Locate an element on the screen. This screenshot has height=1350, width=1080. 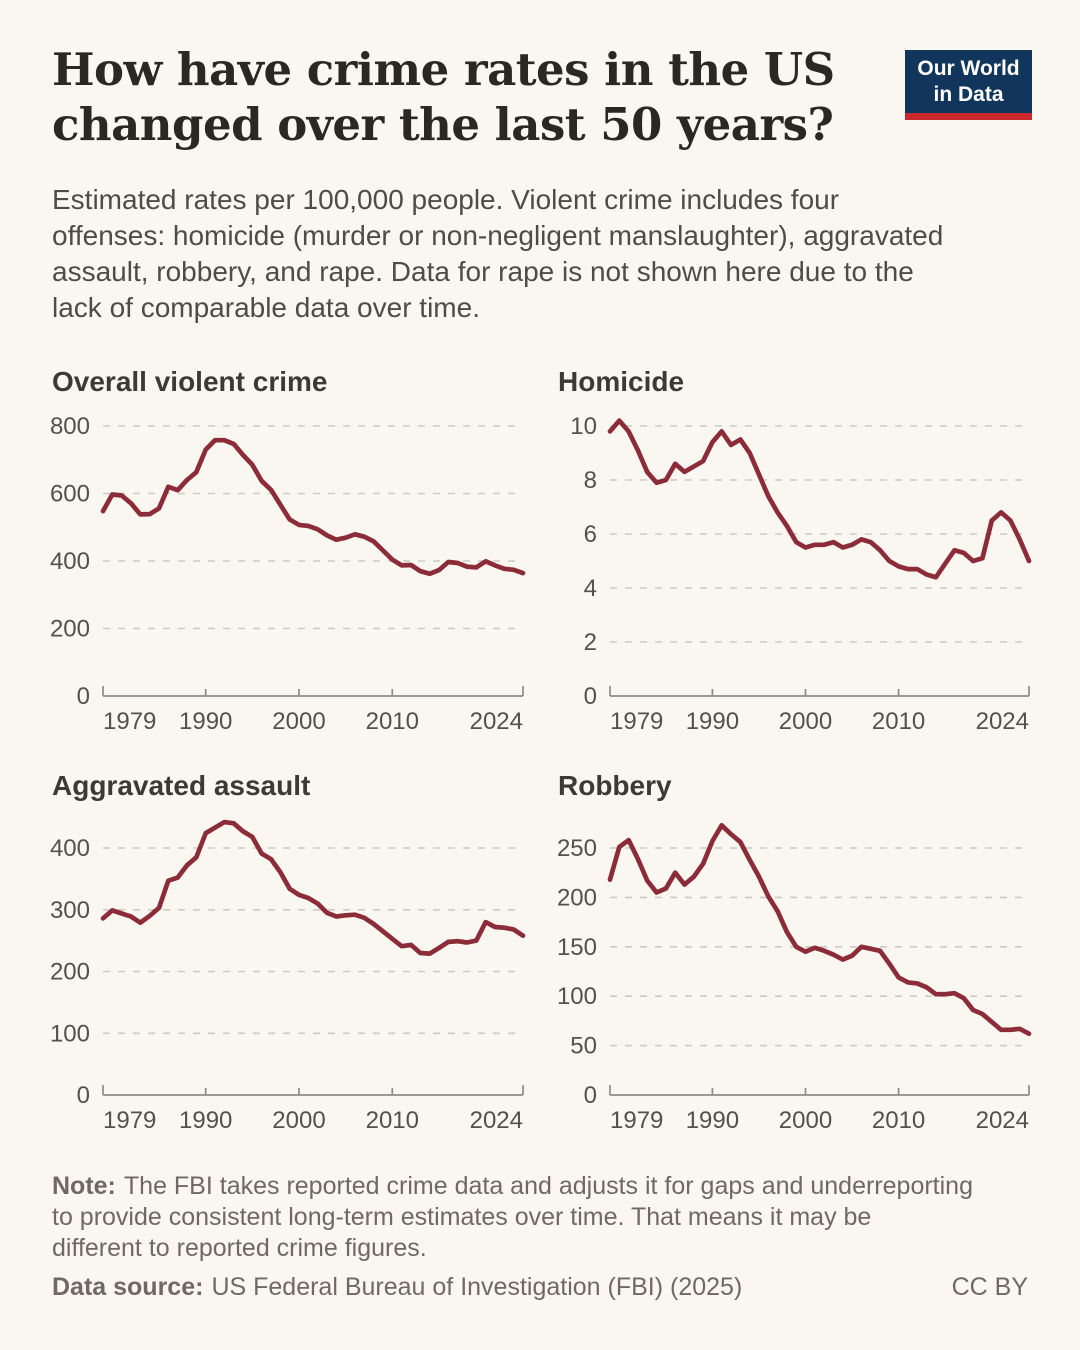
y-tick-label: 600 is located at coordinates (70, 494).